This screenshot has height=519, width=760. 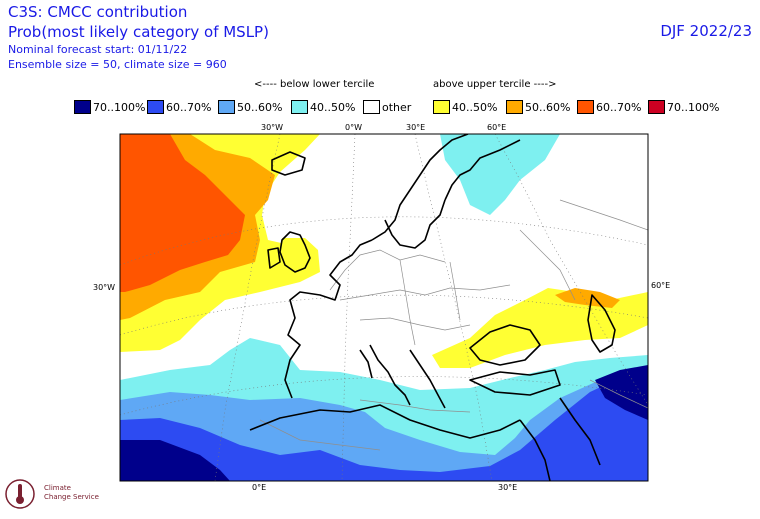 I want to click on tick-label-left: 30°W, so click(x=104, y=287).